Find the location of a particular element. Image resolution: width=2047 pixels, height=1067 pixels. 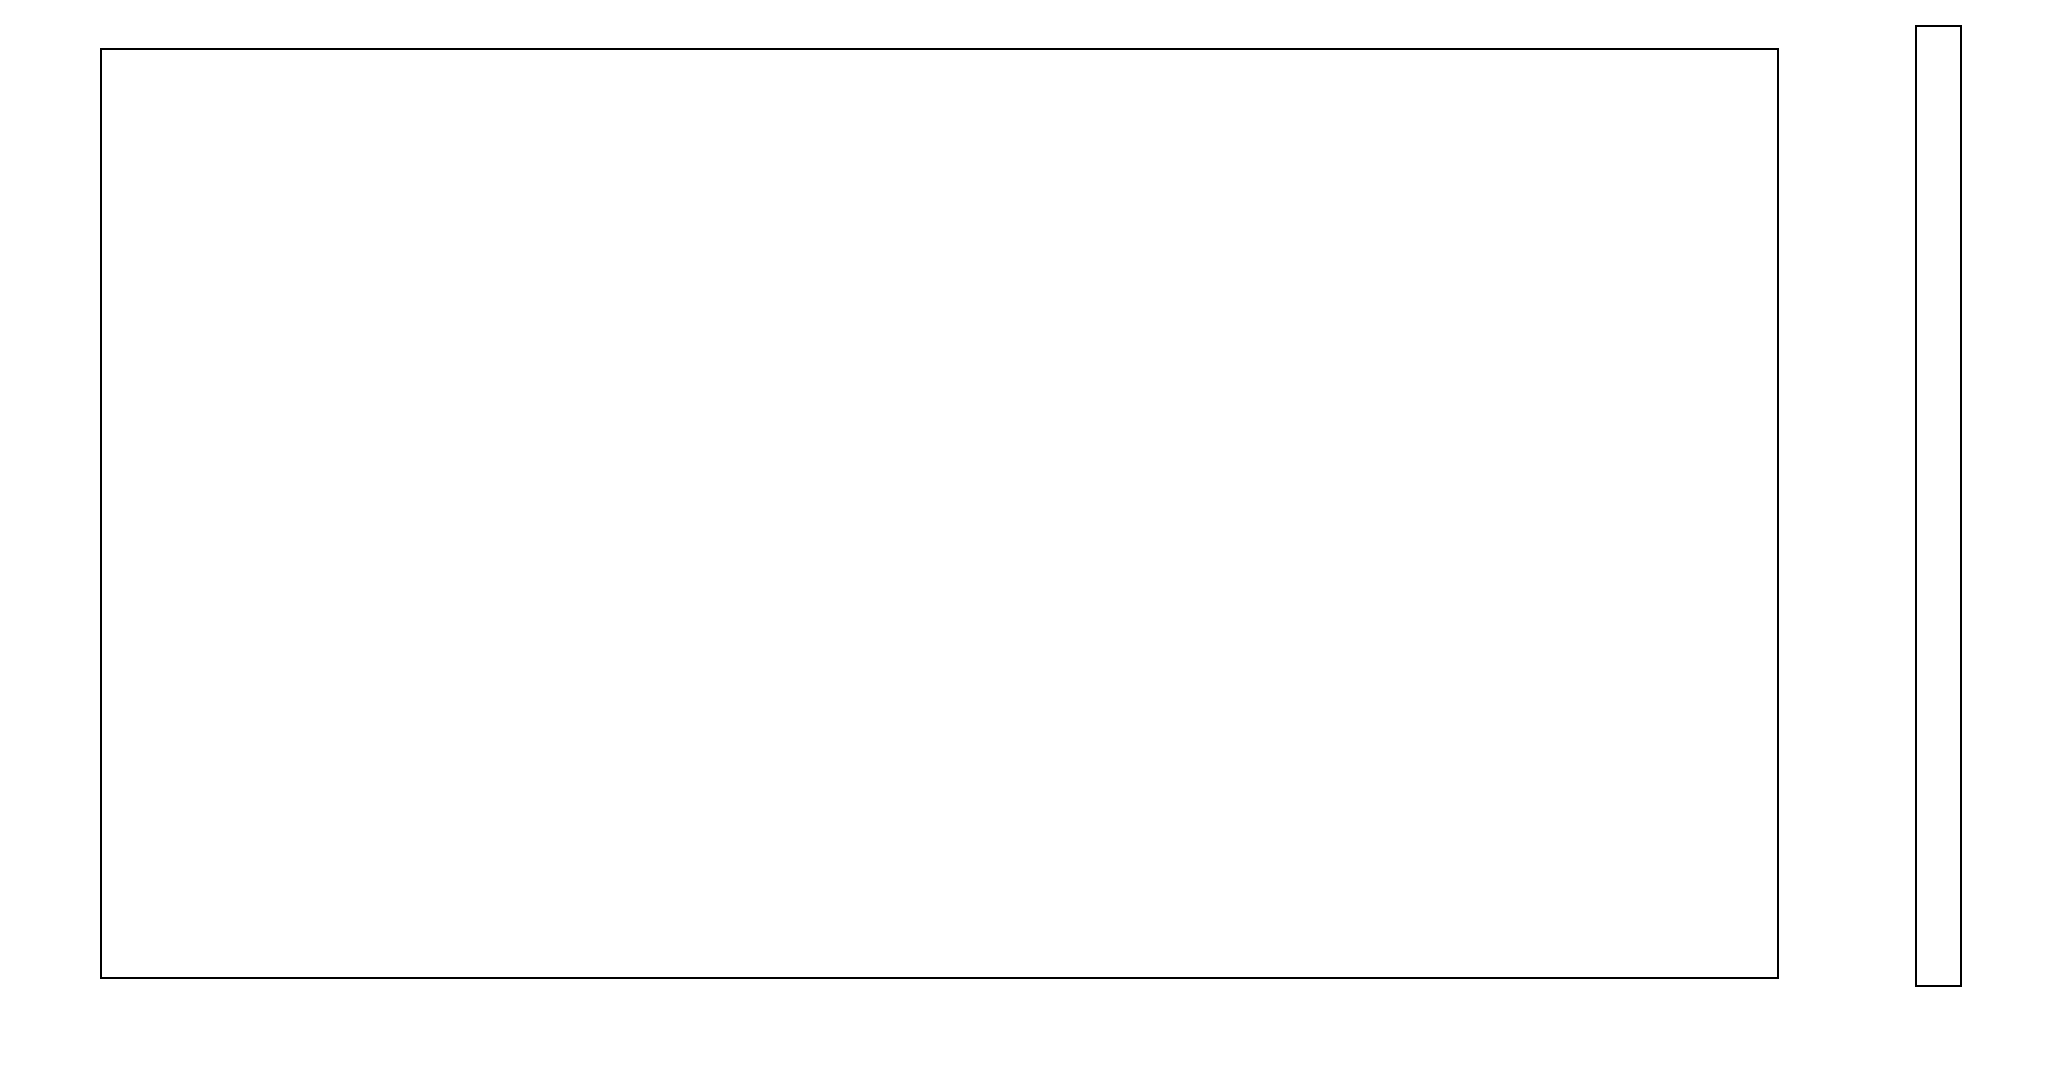

colorbar-label is located at coordinates (2015, 506).